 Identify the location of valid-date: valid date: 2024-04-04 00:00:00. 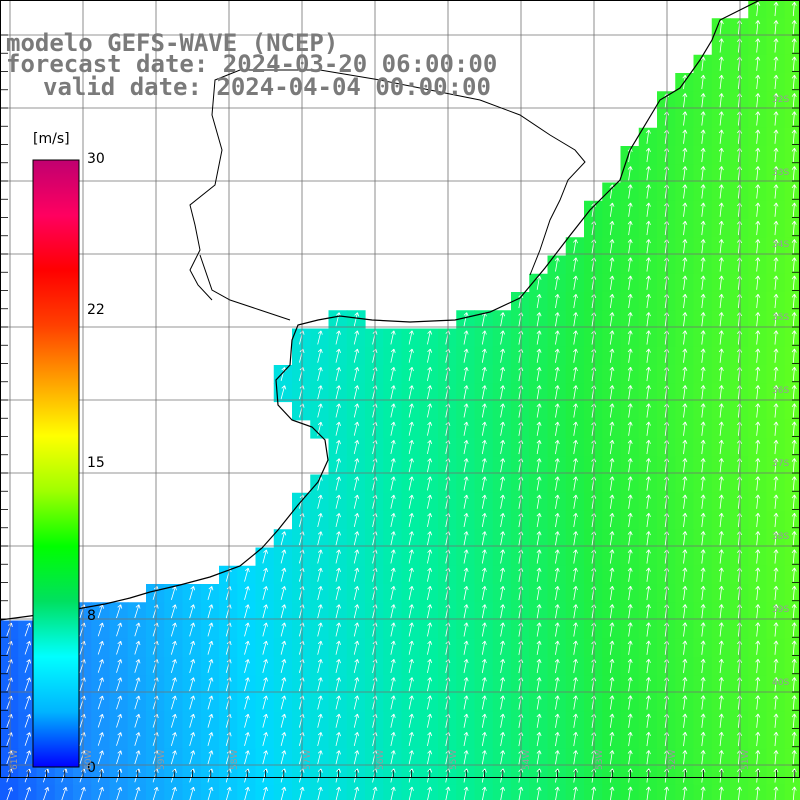
(267, 87).